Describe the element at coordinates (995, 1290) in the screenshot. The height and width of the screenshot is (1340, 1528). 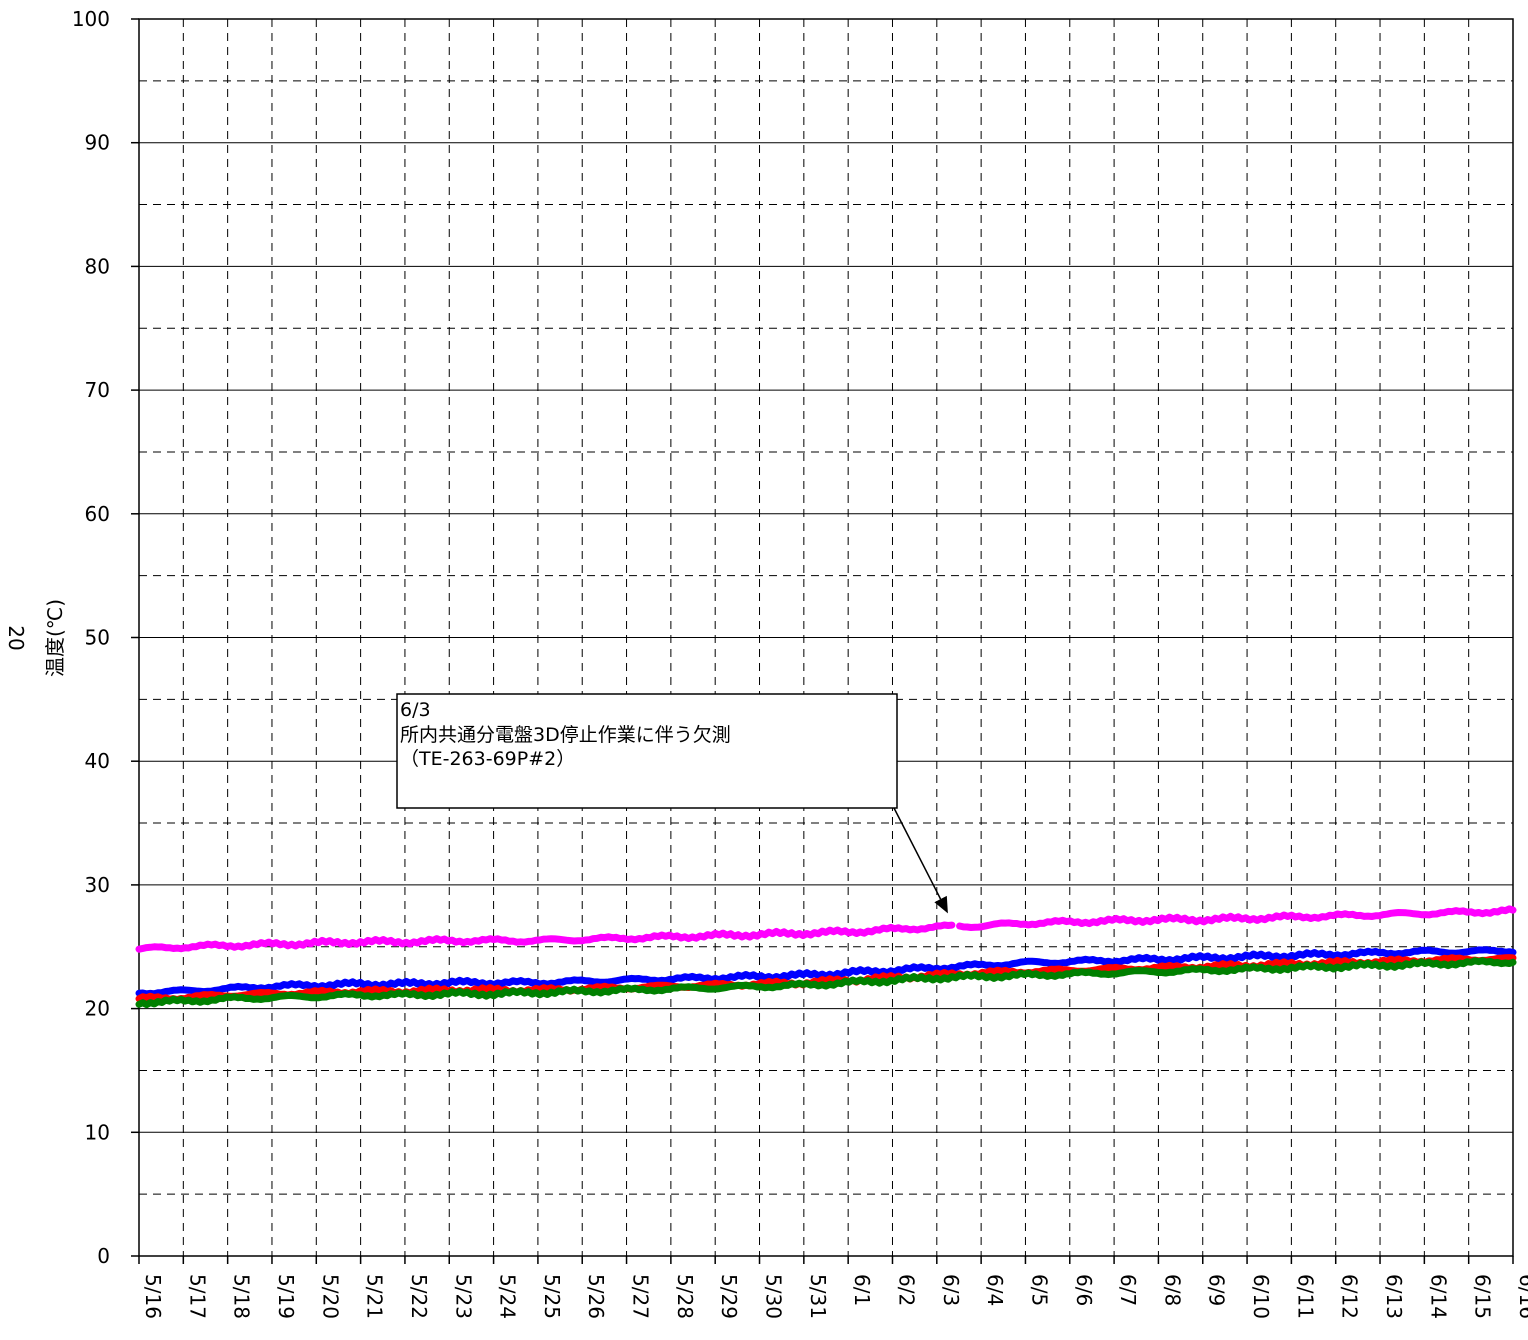
I see `x-tick-label: 6/4` at that location.